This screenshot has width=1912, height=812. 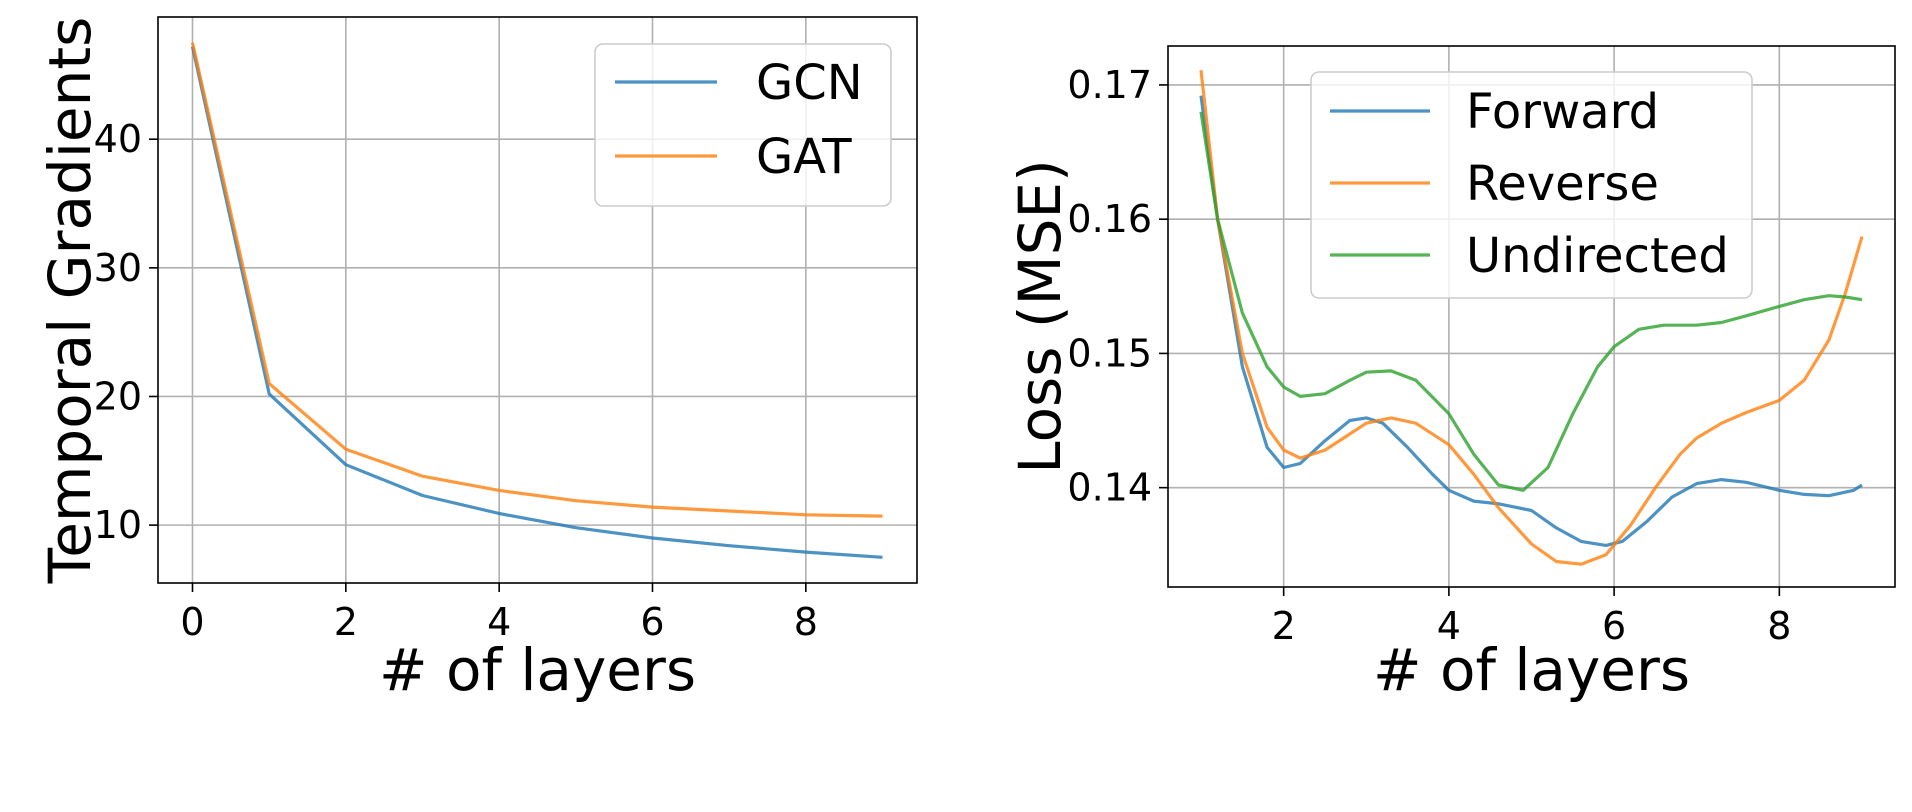 What do you see at coordinates (192, 622) in the screenshot?
I see `x-tick-label: 0` at bounding box center [192, 622].